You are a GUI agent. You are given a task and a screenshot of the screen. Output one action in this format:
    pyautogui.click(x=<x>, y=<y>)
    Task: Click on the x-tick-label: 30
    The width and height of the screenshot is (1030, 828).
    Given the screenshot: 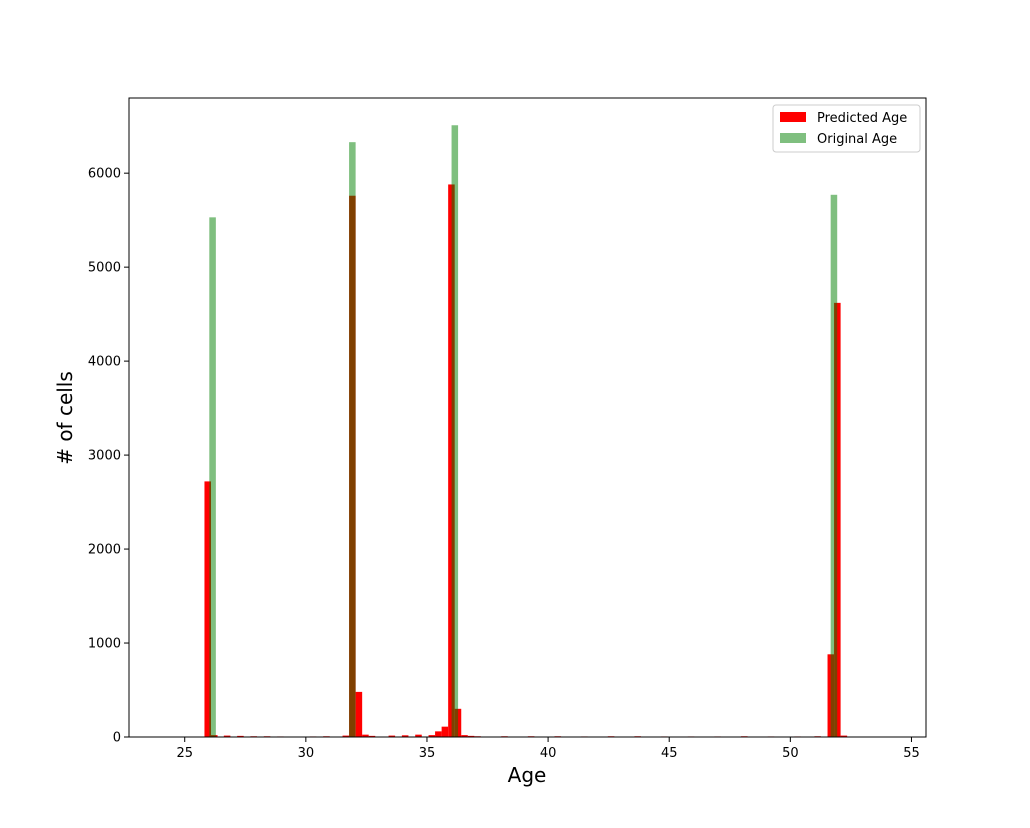 What is the action you would take?
    pyautogui.click(x=306, y=753)
    